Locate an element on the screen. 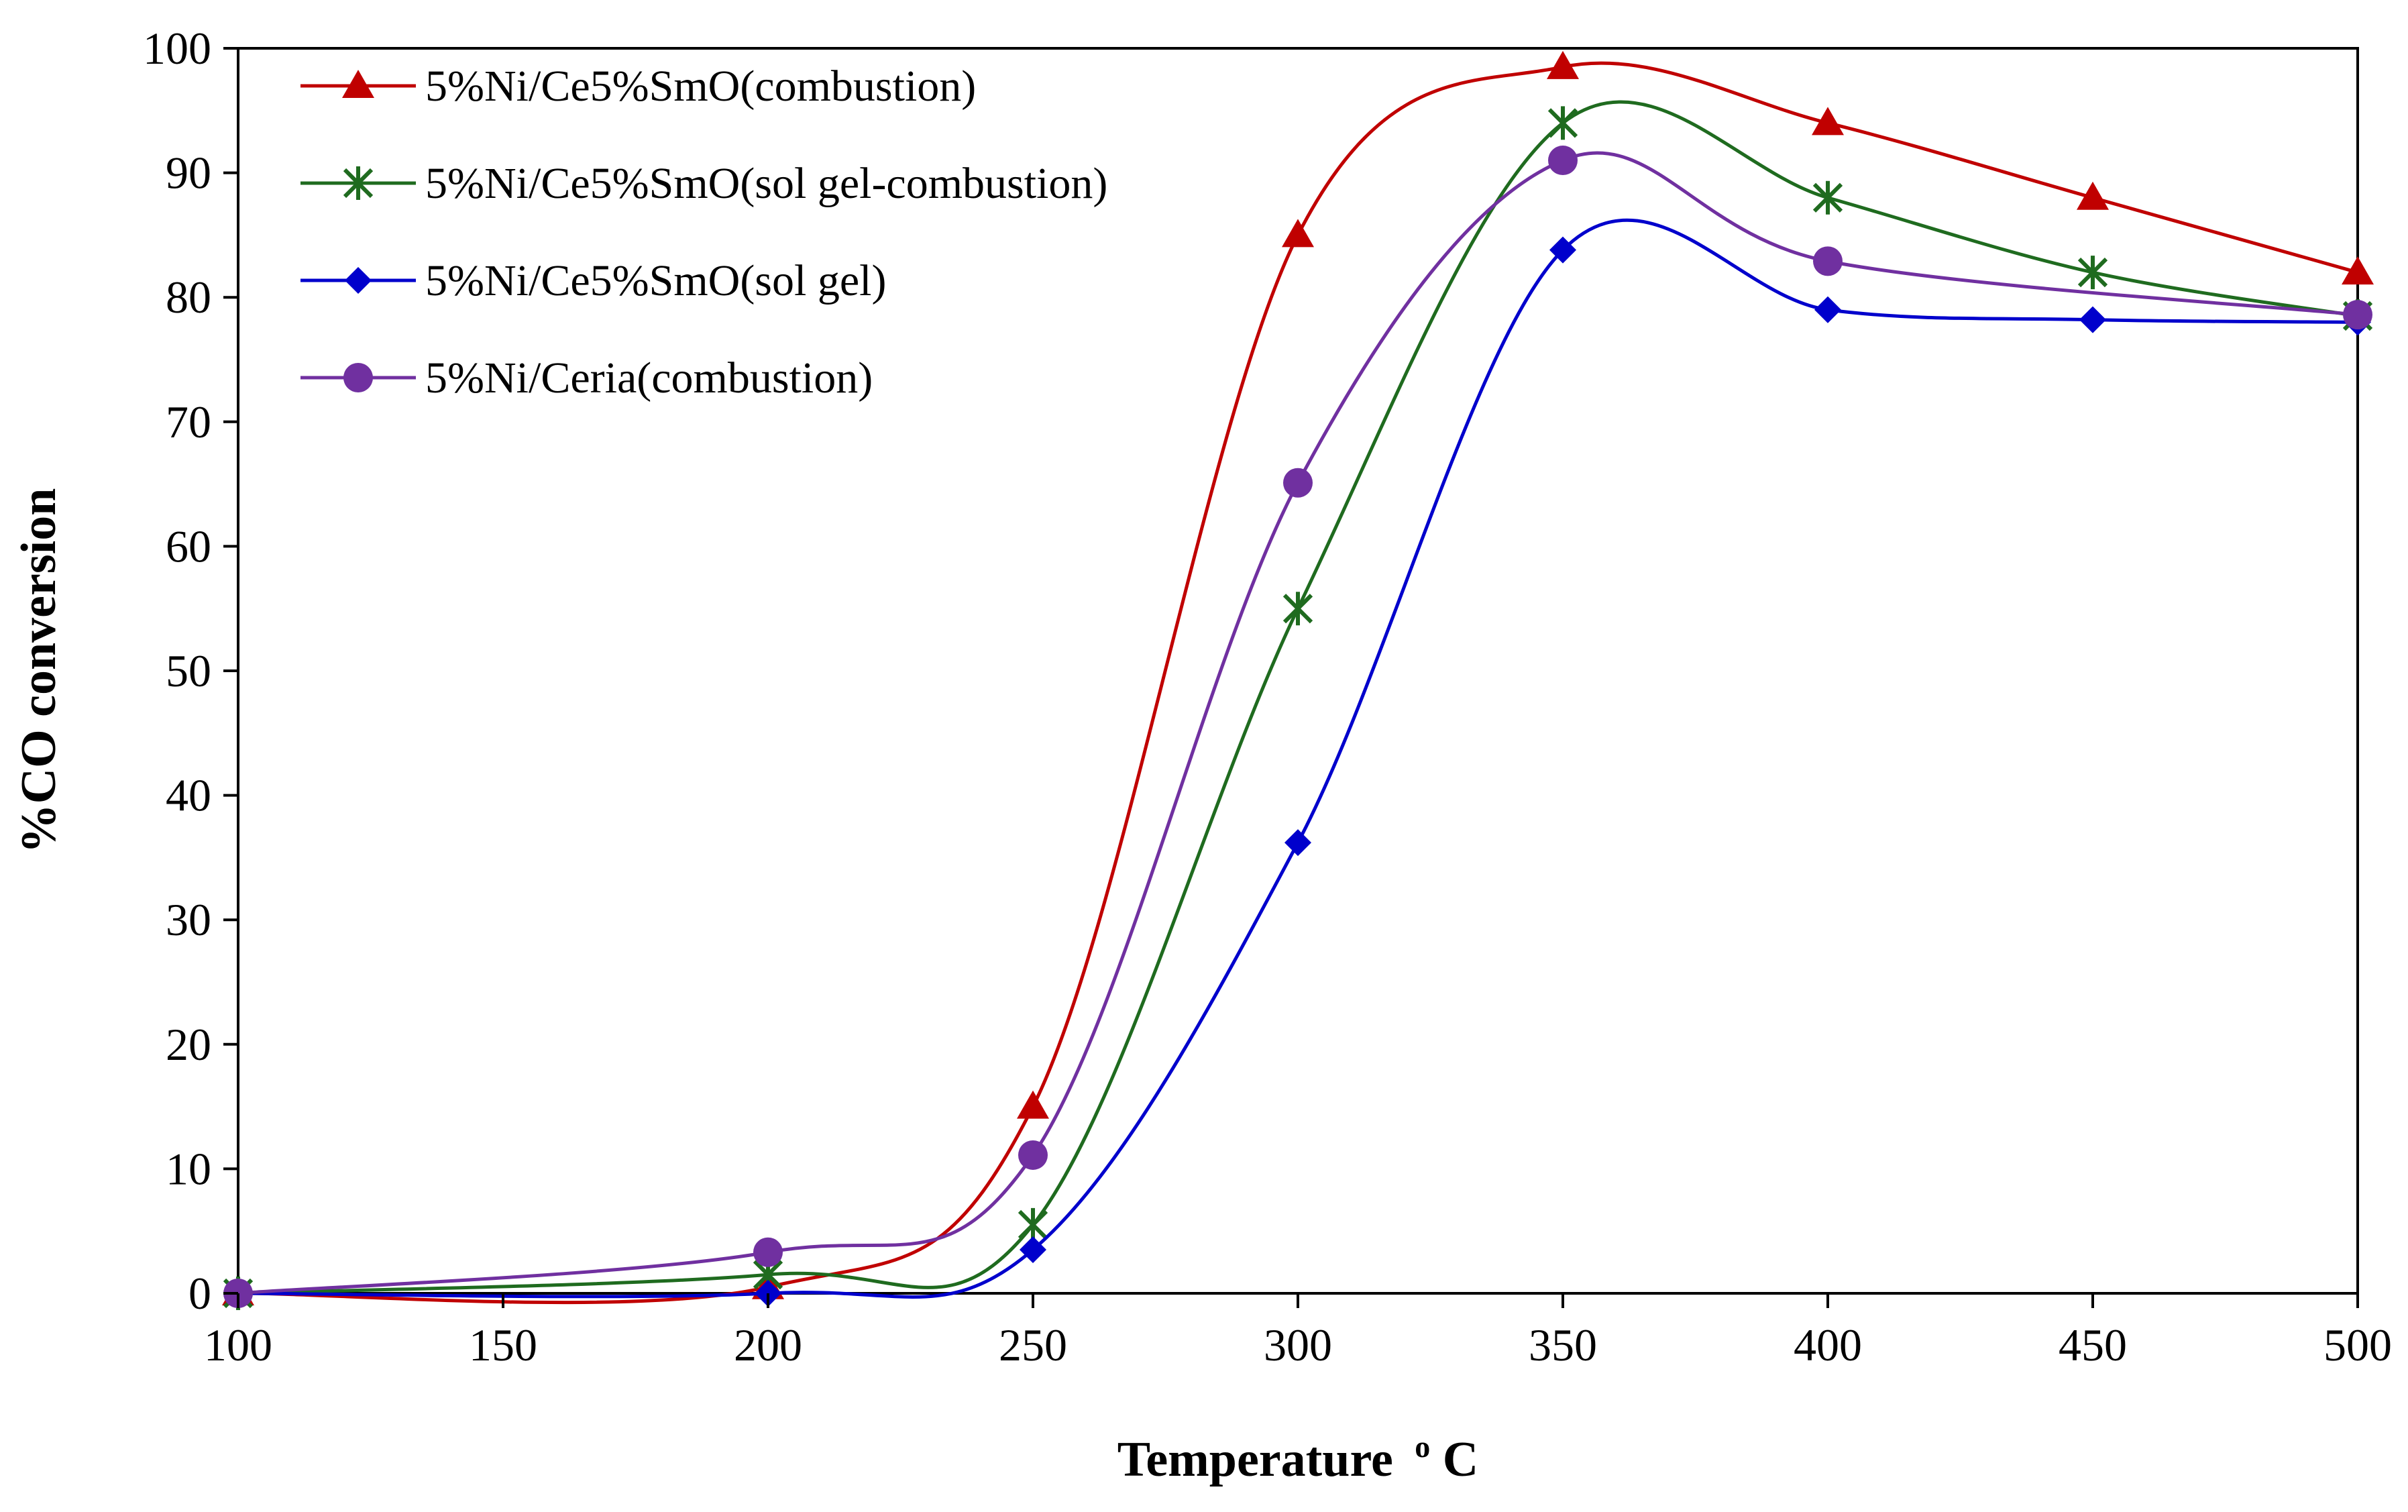 Image resolution: width=2408 pixels, height=1512 pixels. legend-label-3: 5%Ni/Ce5%SmO(sol gel) is located at coordinates (655, 280).